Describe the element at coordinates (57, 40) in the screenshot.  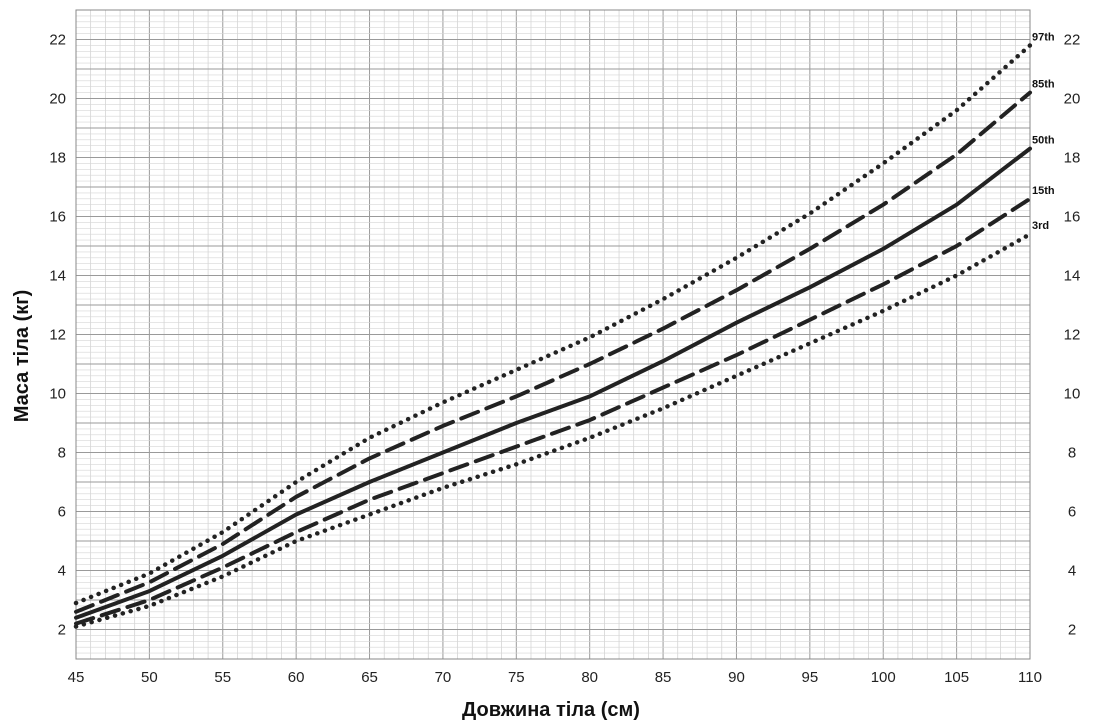
I see `y-tick-label-left: 22` at that location.